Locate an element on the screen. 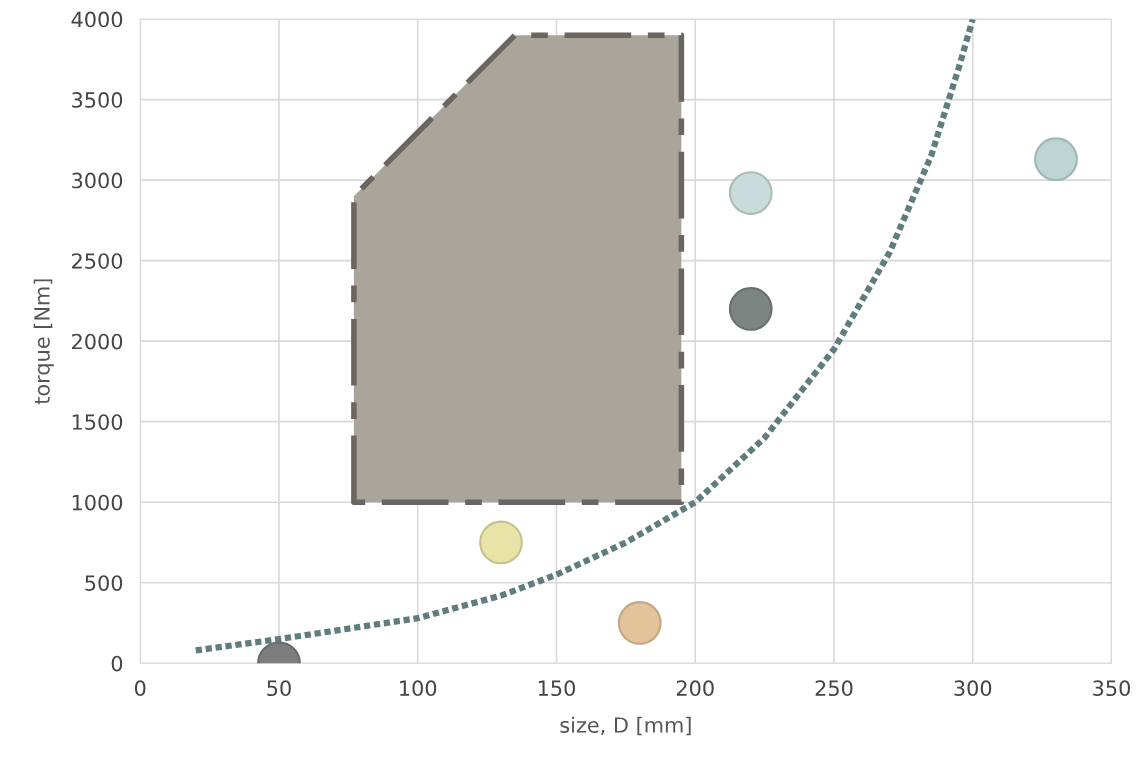 This screenshot has width=1140, height=765. x-tick-label: 300 is located at coordinates (973, 688).